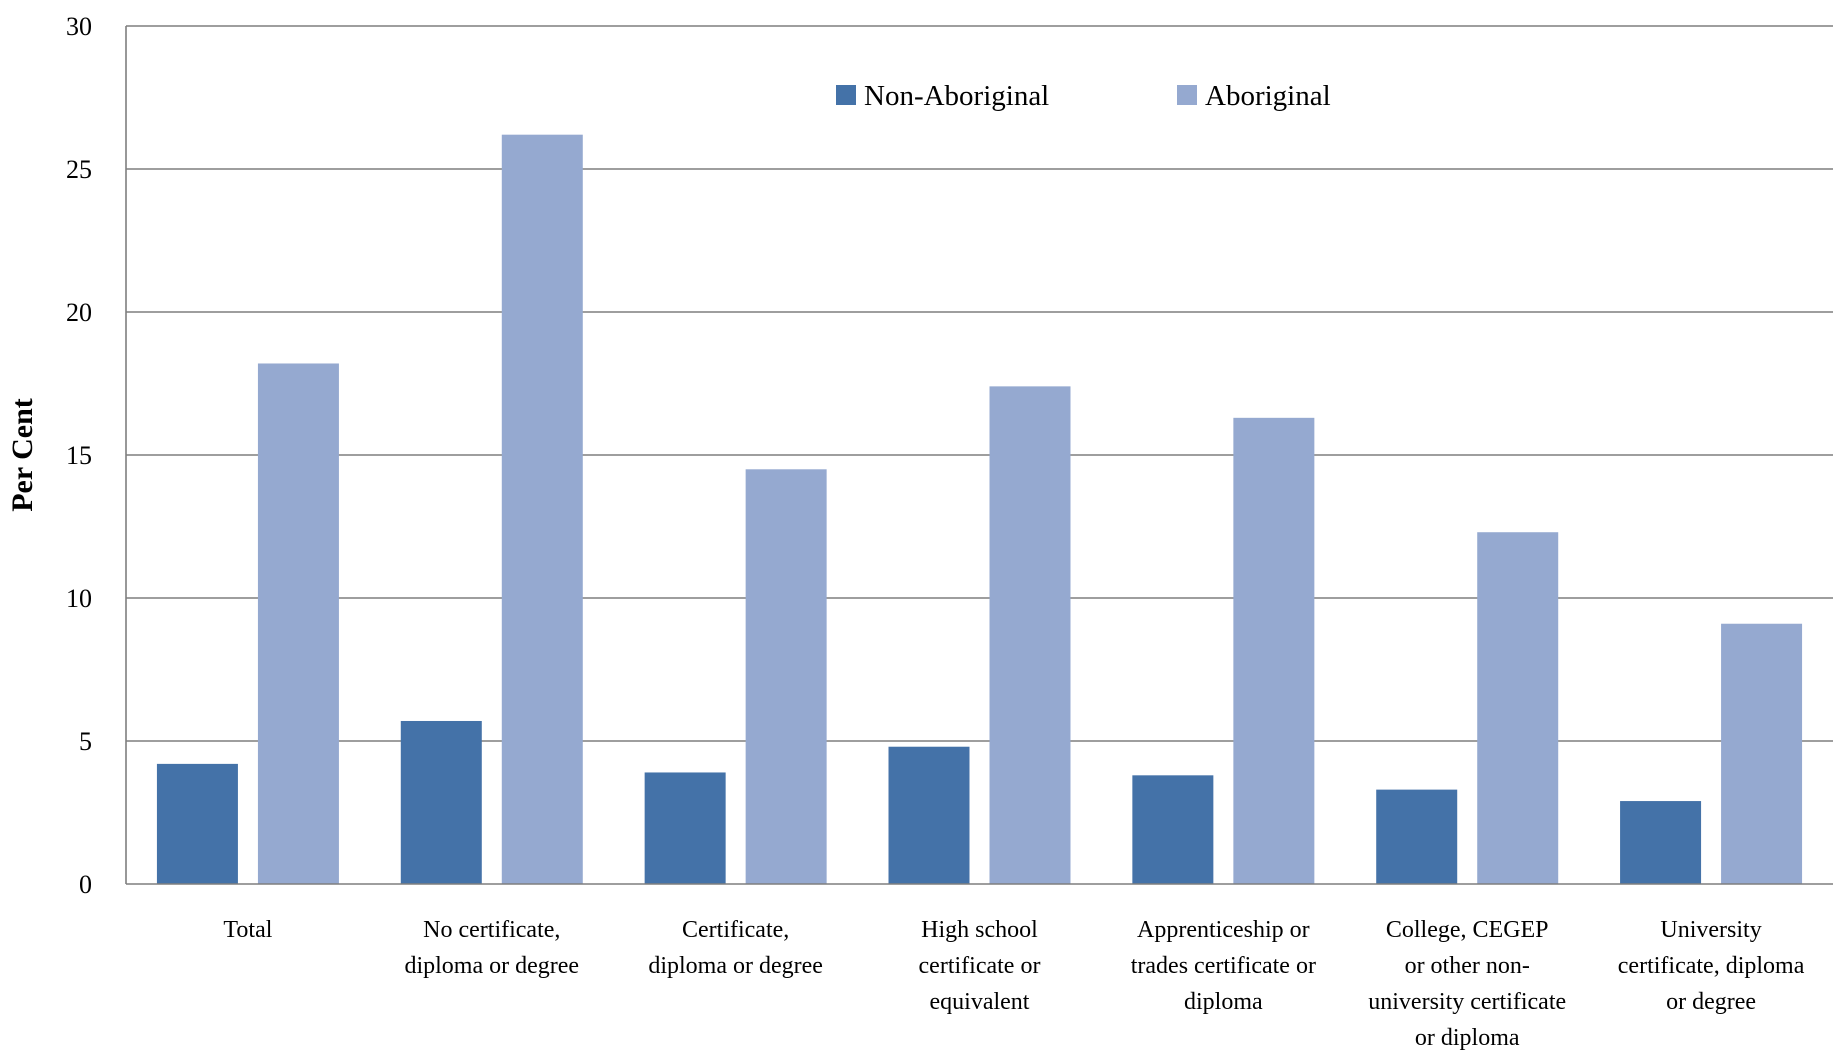 The width and height of the screenshot is (1833, 1060). I want to click on legend: Non-Aboriginal Aboriginal, so click(1083, 96).